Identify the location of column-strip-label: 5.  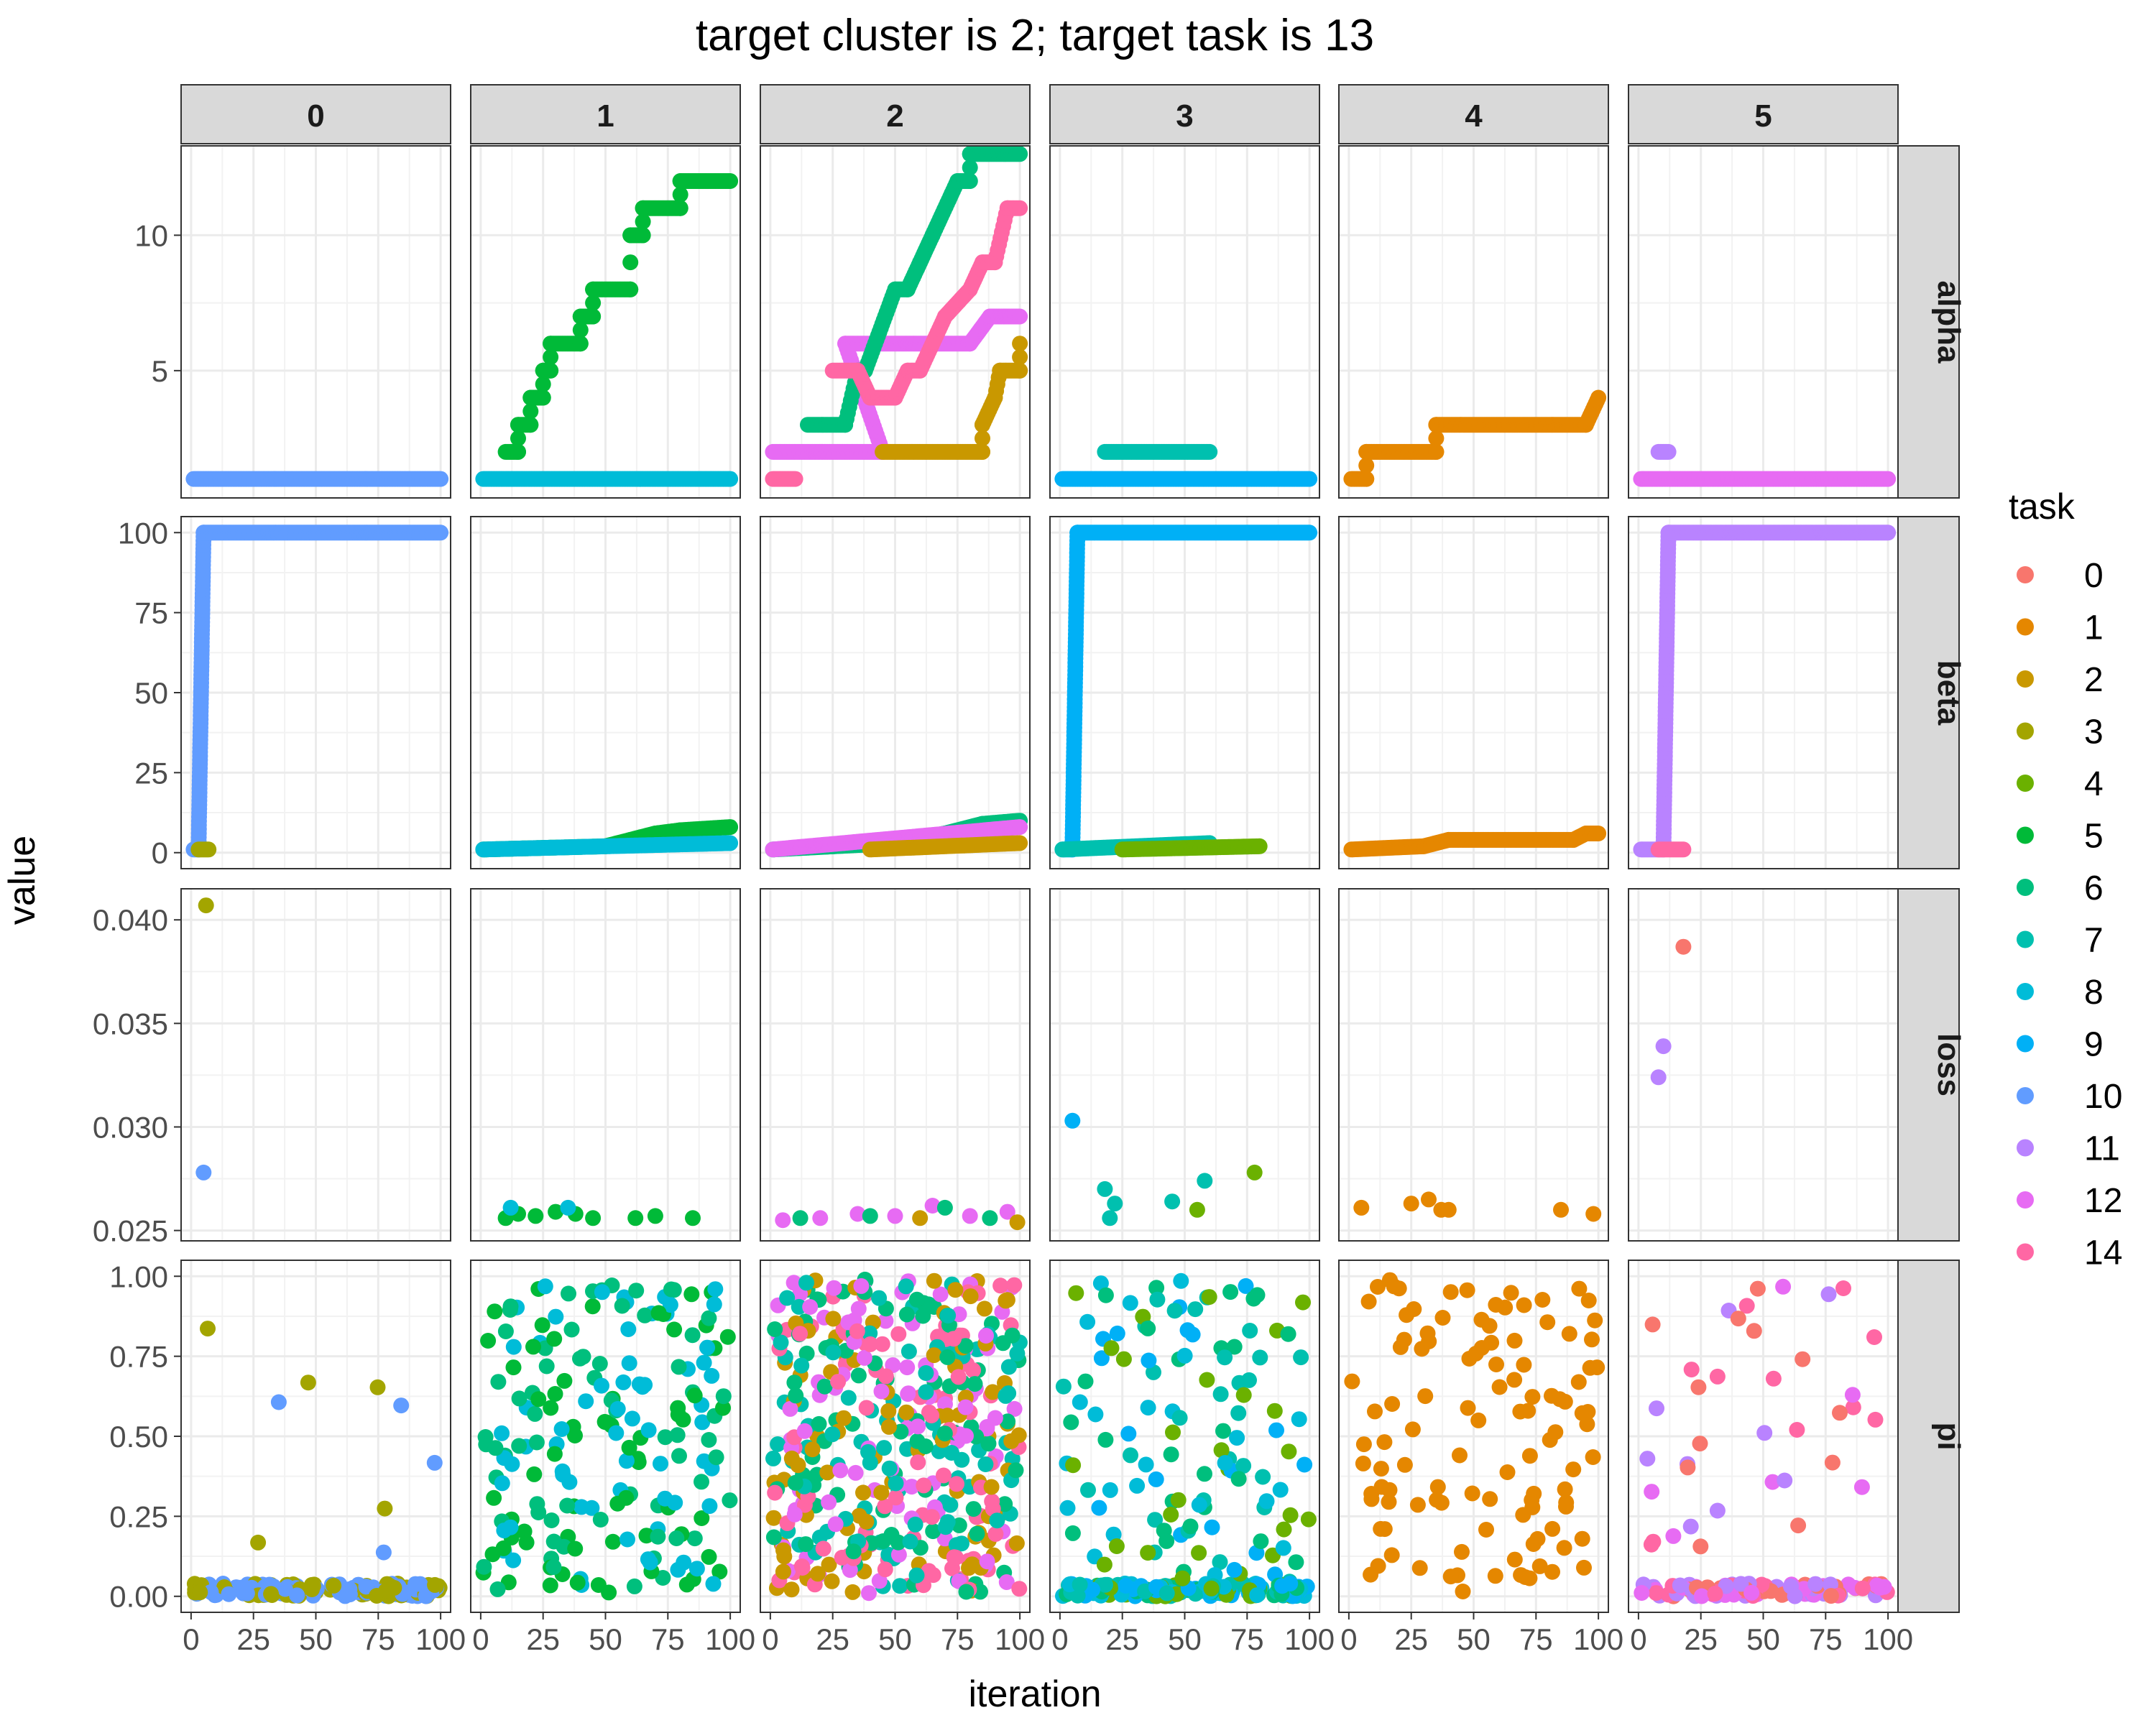
(1763, 116).